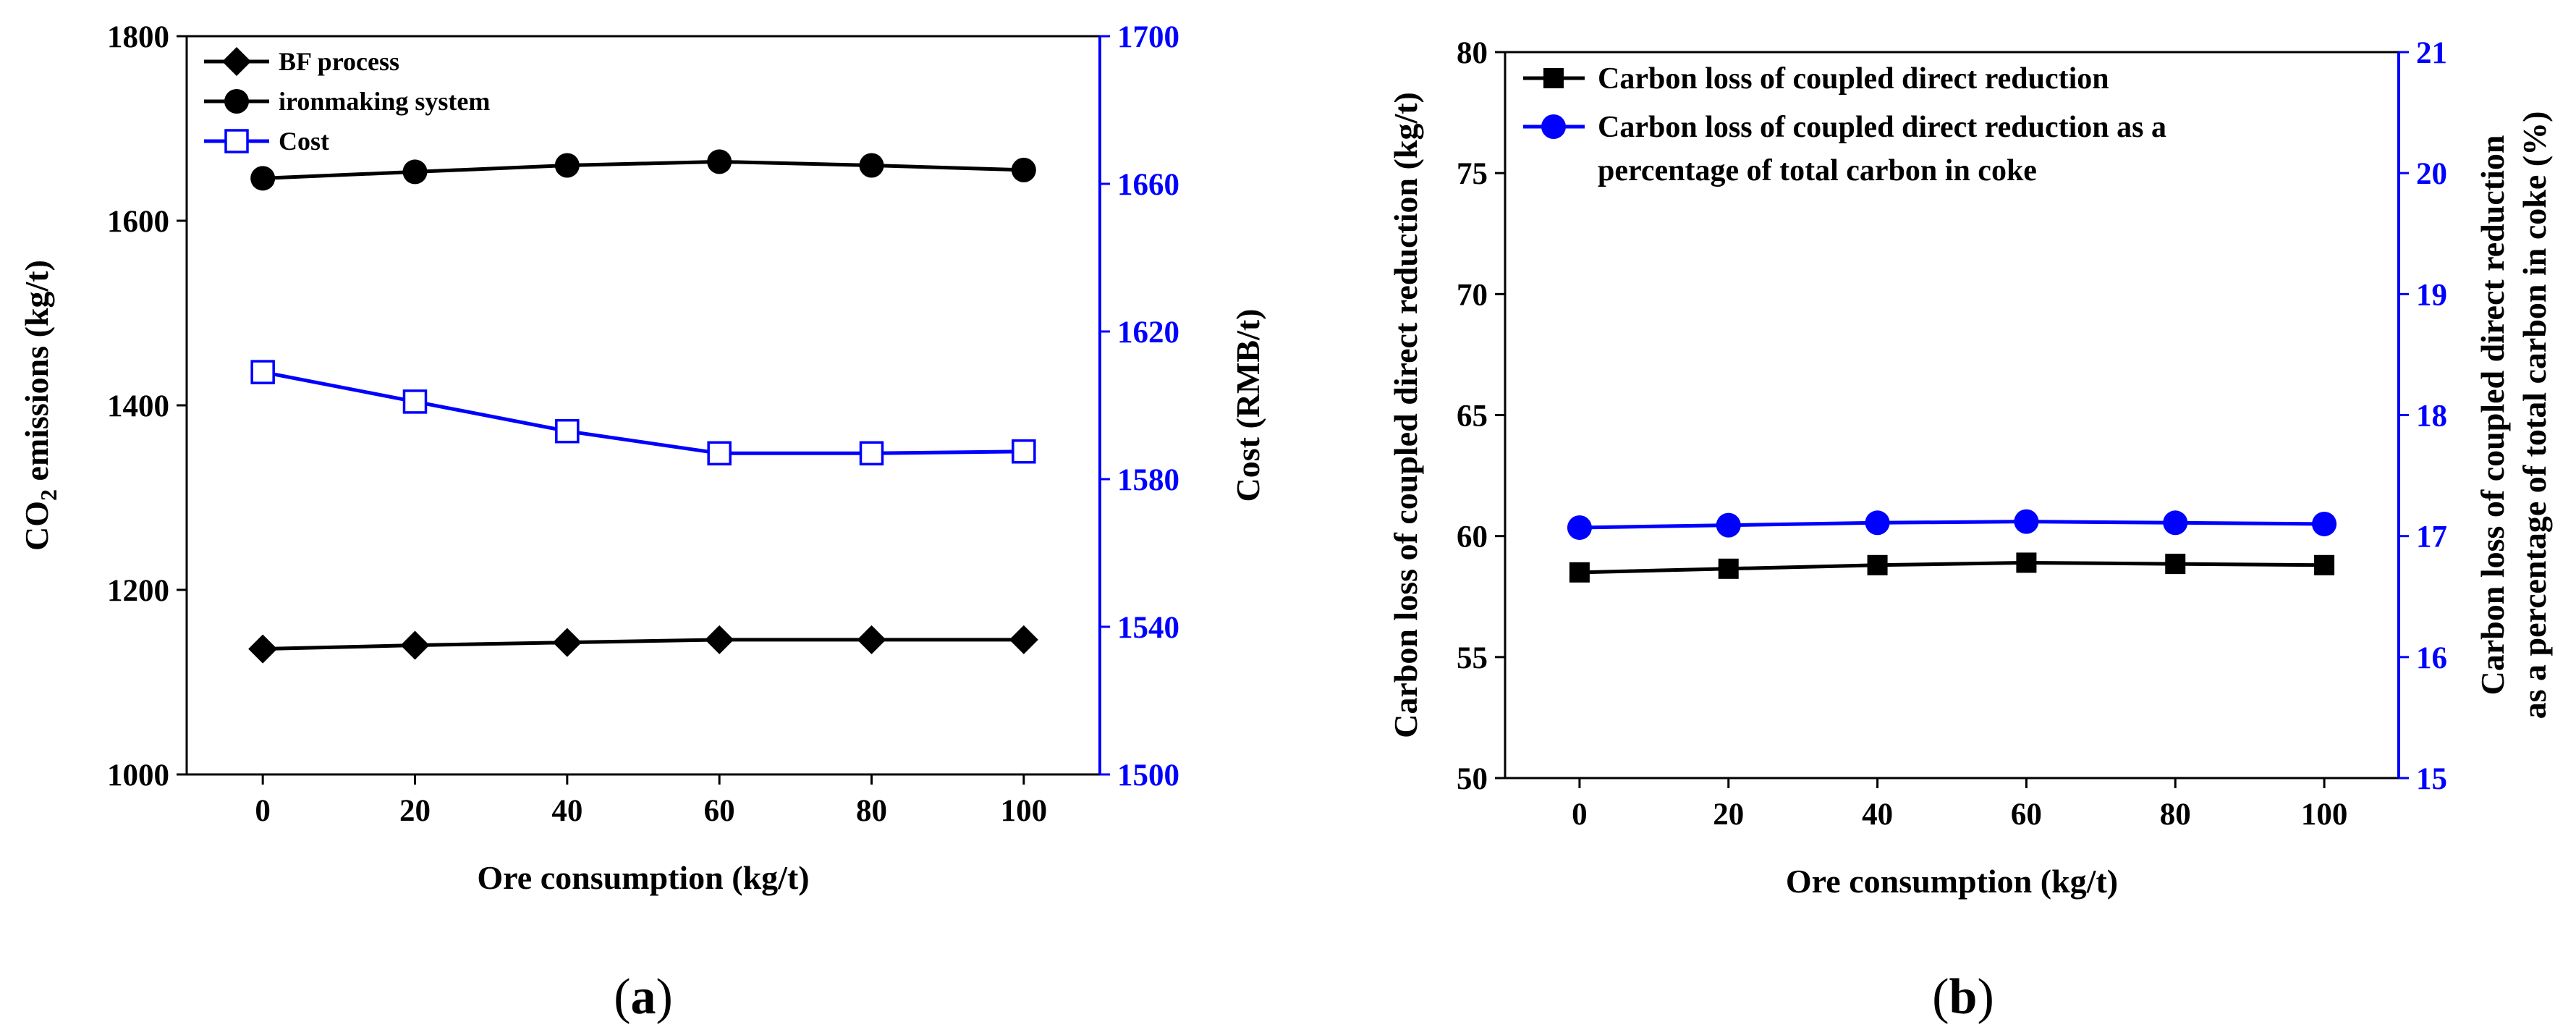 This screenshot has height=1035, width=2576. Describe the element at coordinates (1024, 811) in the screenshot. I see `x-tick-label: 100` at that location.